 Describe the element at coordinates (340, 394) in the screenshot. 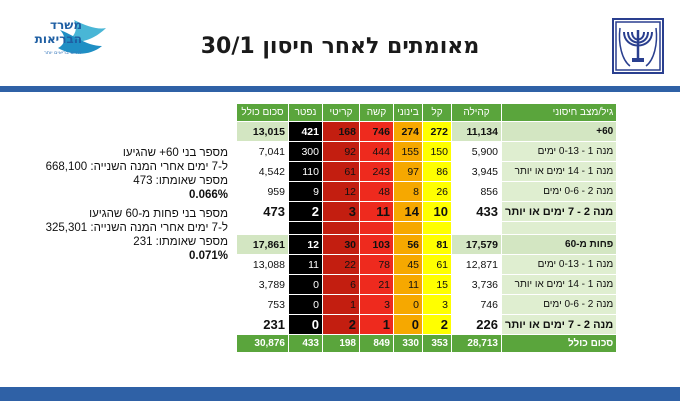

I see `footer-bar` at that location.